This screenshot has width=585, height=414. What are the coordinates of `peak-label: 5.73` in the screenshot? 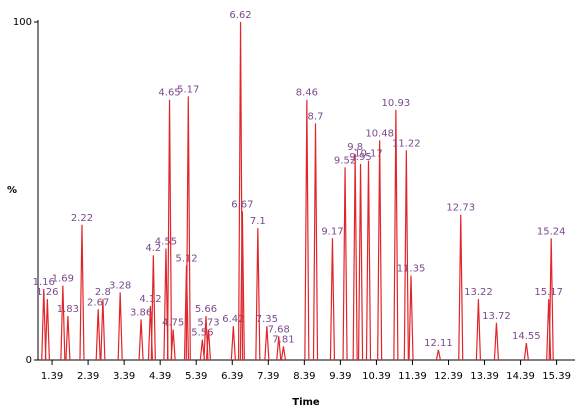 It's located at (208, 323).